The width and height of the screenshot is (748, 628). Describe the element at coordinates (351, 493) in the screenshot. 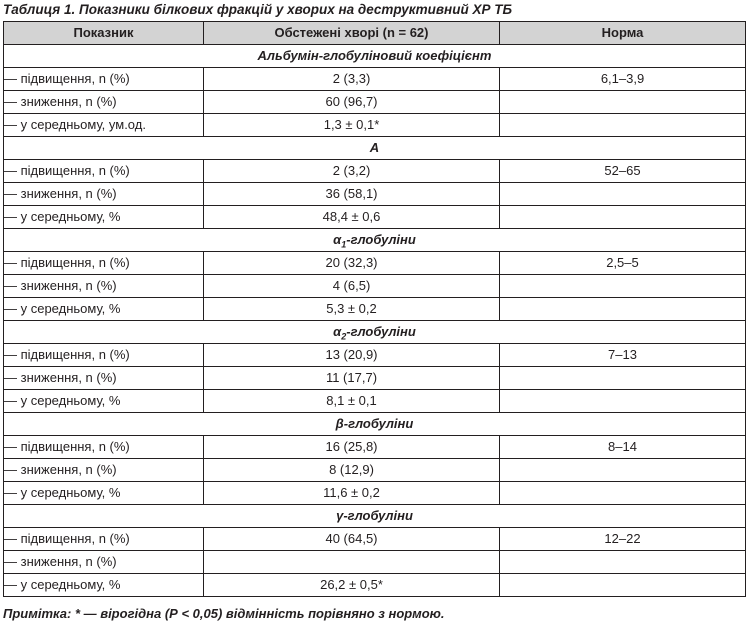

I see `row-value-cell: 11,6 ± 0,2` at that location.